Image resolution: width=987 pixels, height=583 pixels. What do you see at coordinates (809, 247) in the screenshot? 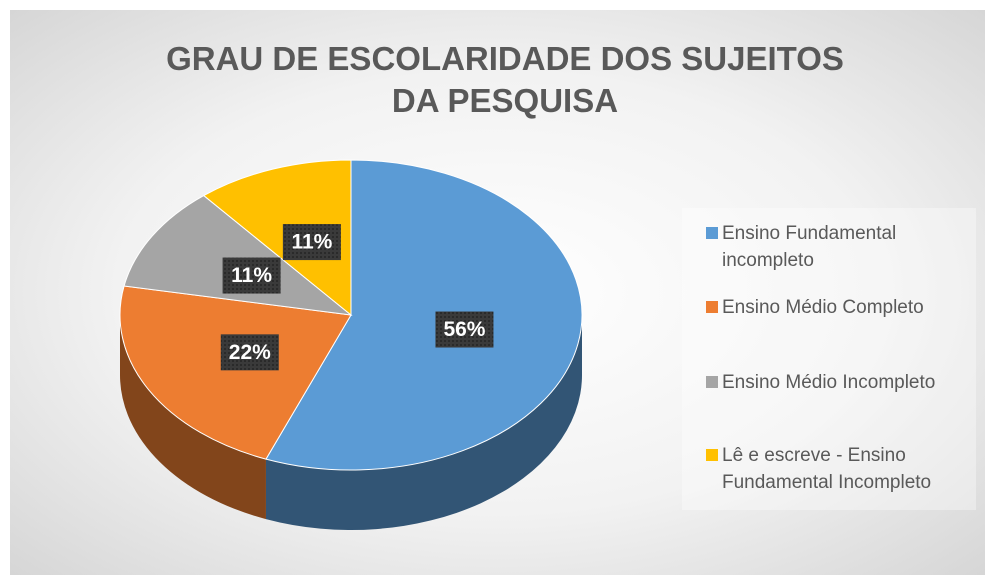
I see `legend-label: Ensino Fundamental incompleto` at bounding box center [809, 247].